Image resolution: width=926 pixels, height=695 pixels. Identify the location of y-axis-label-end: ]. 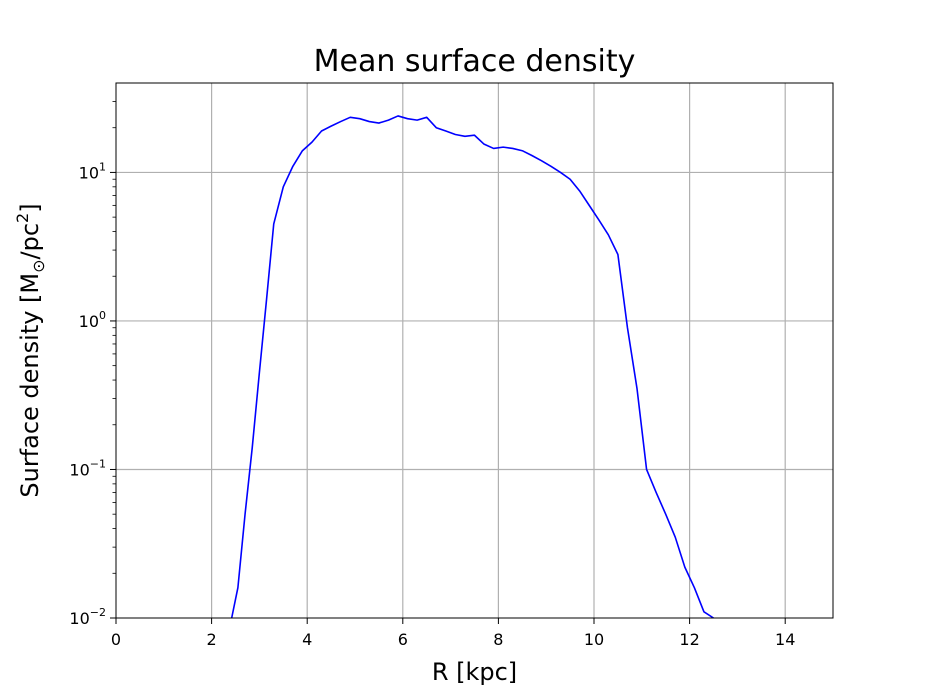
(30, 207).